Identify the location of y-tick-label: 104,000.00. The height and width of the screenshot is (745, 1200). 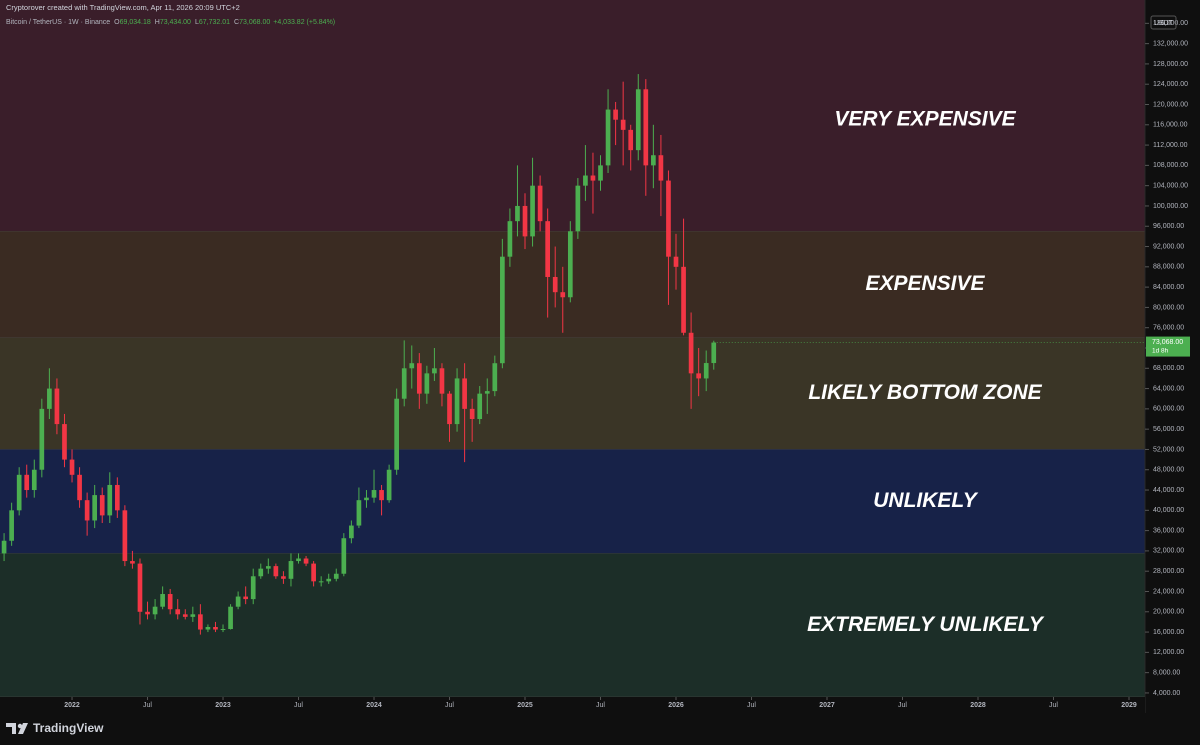
(1170, 186).